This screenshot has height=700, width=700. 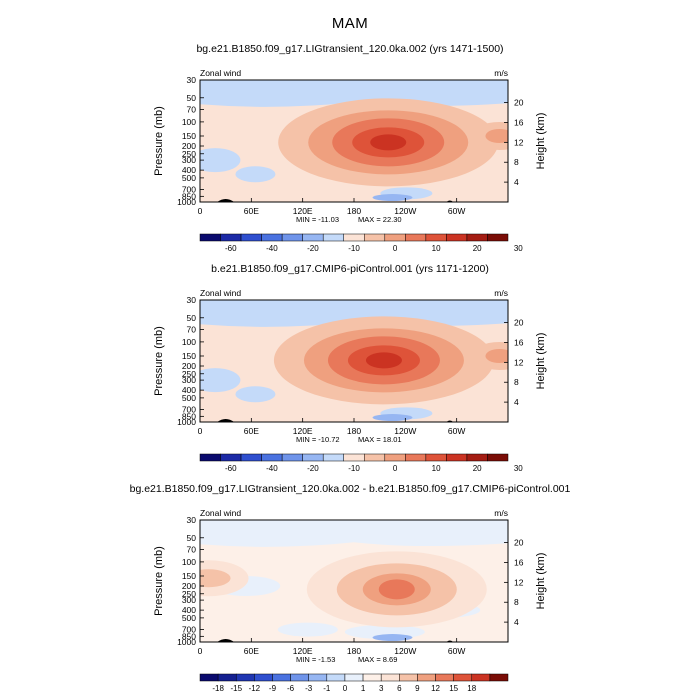 What do you see at coordinates (501, 73) in the screenshot?
I see `units-label: m/s` at bounding box center [501, 73].